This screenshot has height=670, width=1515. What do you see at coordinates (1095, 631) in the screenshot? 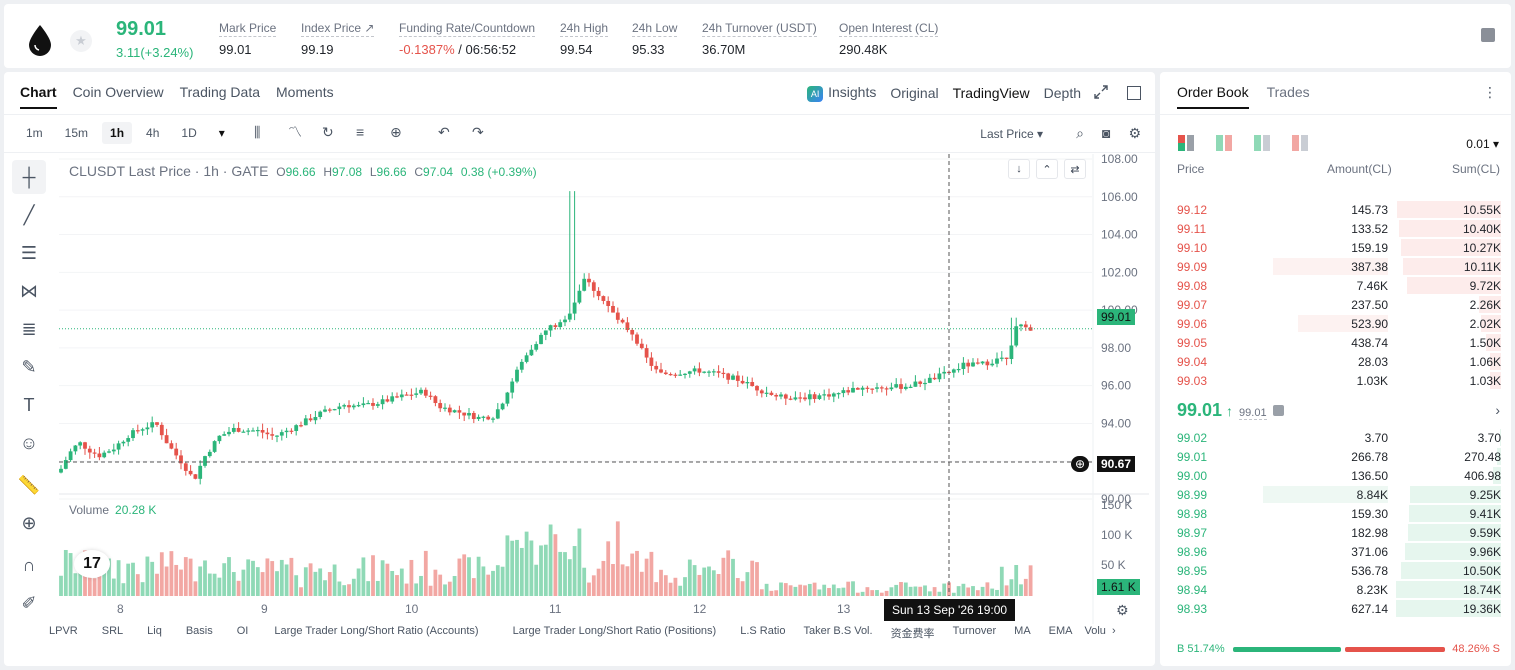
I see `indicator-item: Volu` at bounding box center [1095, 631].